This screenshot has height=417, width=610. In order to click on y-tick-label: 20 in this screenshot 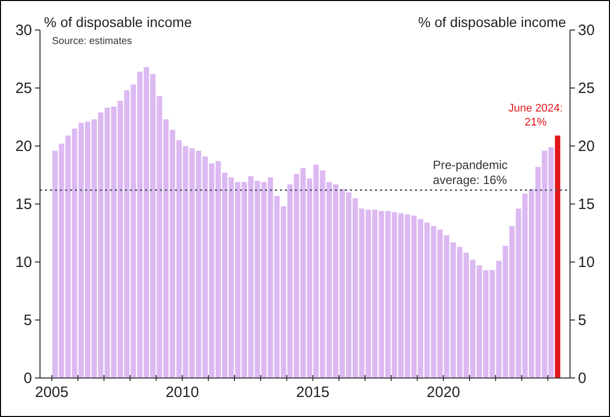, I will do `click(23, 146)`.